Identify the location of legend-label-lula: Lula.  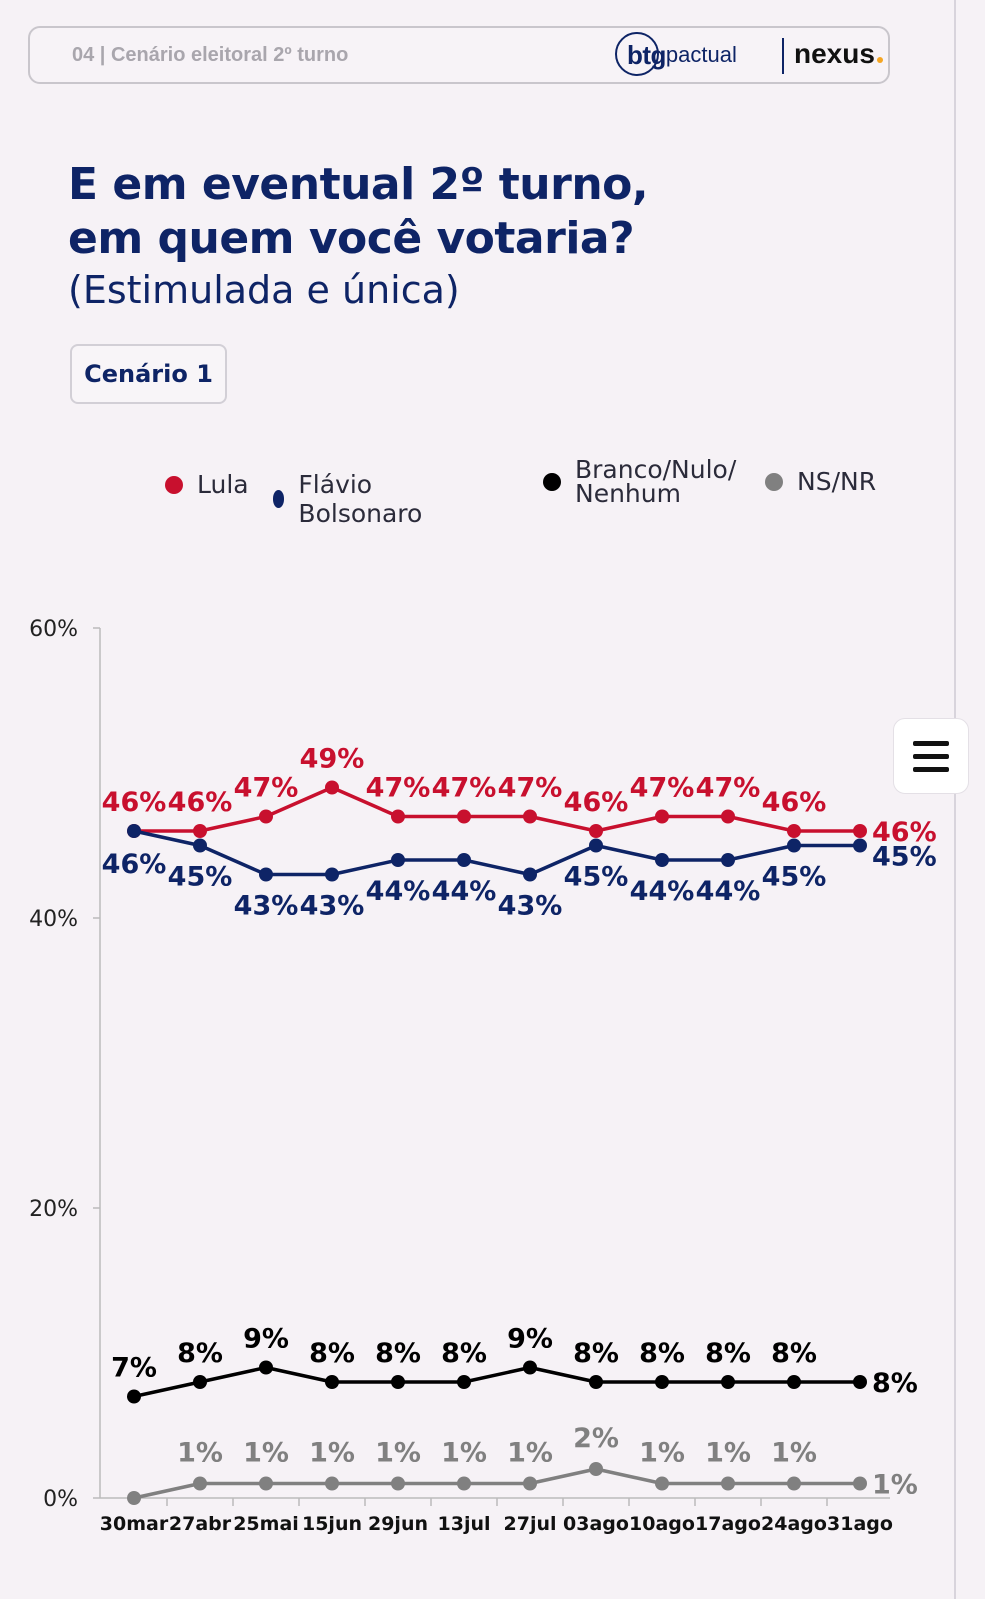
(223, 484).